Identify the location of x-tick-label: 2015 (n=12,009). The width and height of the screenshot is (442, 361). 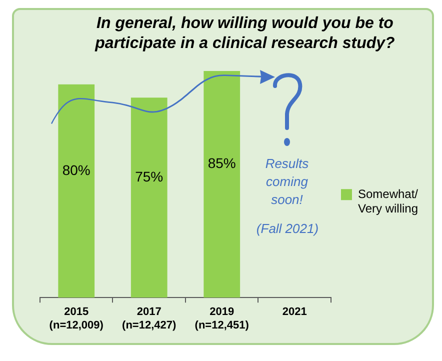
(76, 319).